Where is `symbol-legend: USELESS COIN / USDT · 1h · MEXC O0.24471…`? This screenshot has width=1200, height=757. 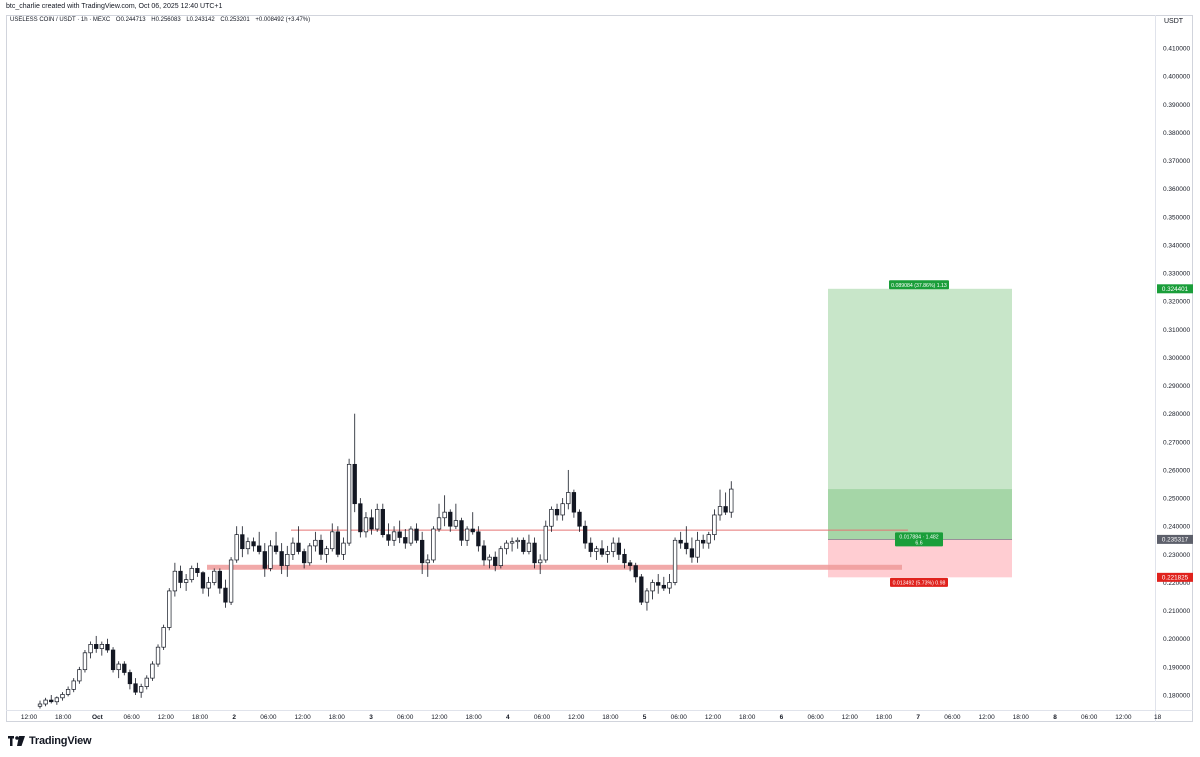 symbol-legend: USELESS COIN / USDT · 1h · MEXC O0.24471… is located at coordinates (162, 20).